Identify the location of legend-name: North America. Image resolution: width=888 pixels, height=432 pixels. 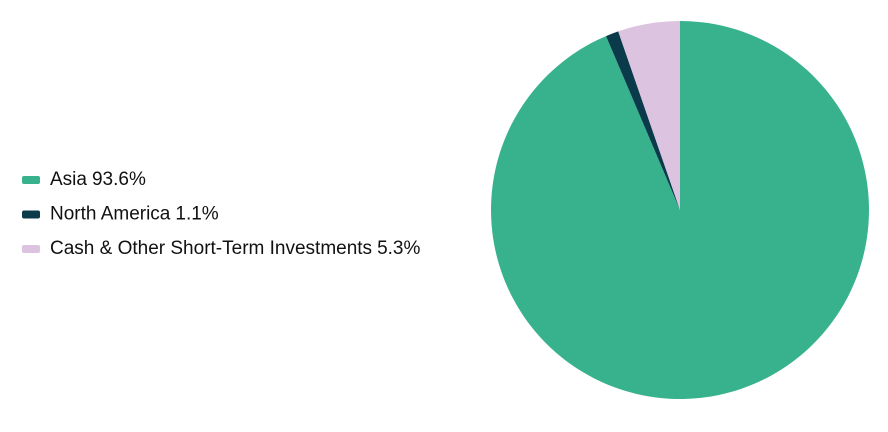
(110, 214).